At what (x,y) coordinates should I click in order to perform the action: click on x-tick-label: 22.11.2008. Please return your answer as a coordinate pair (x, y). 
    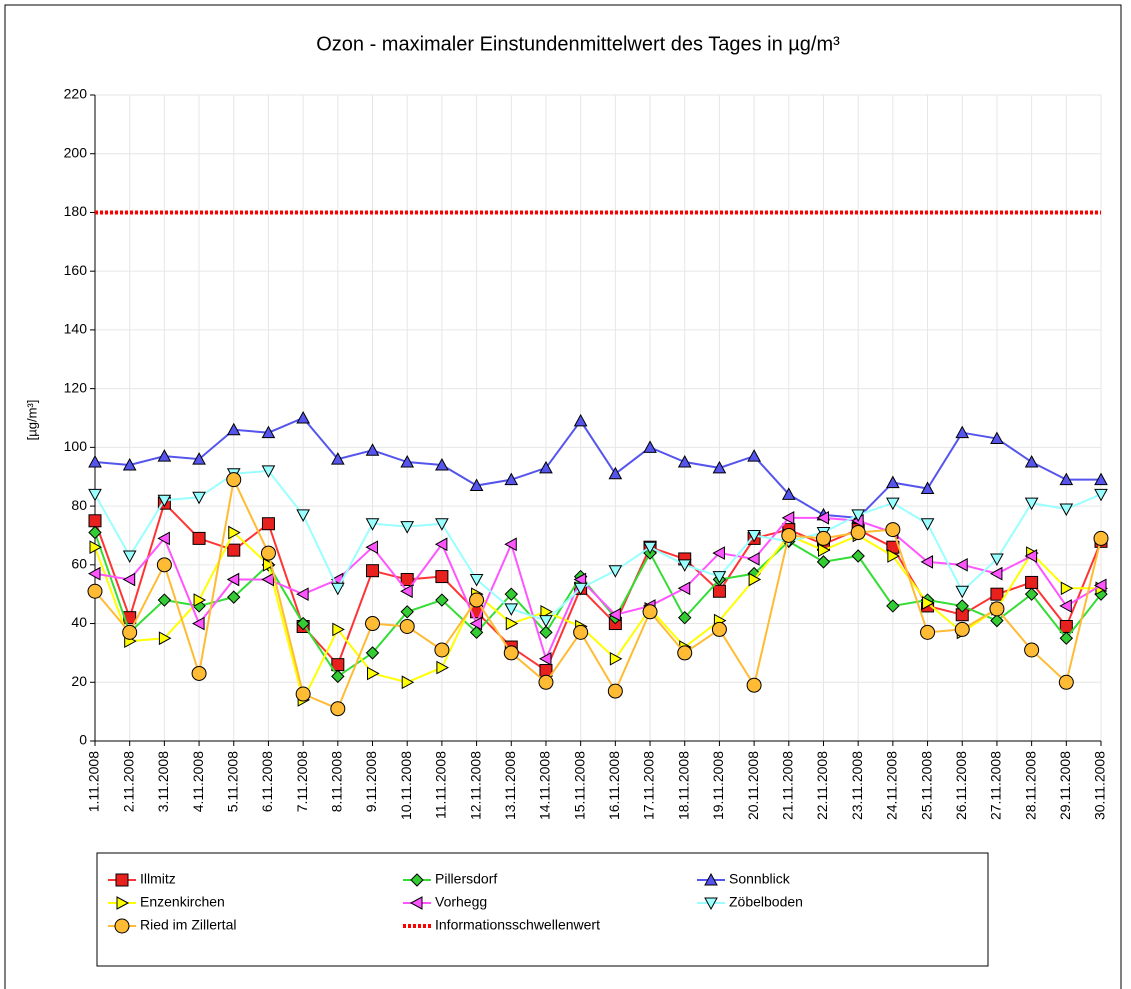
    Looking at the image, I should click on (822, 785).